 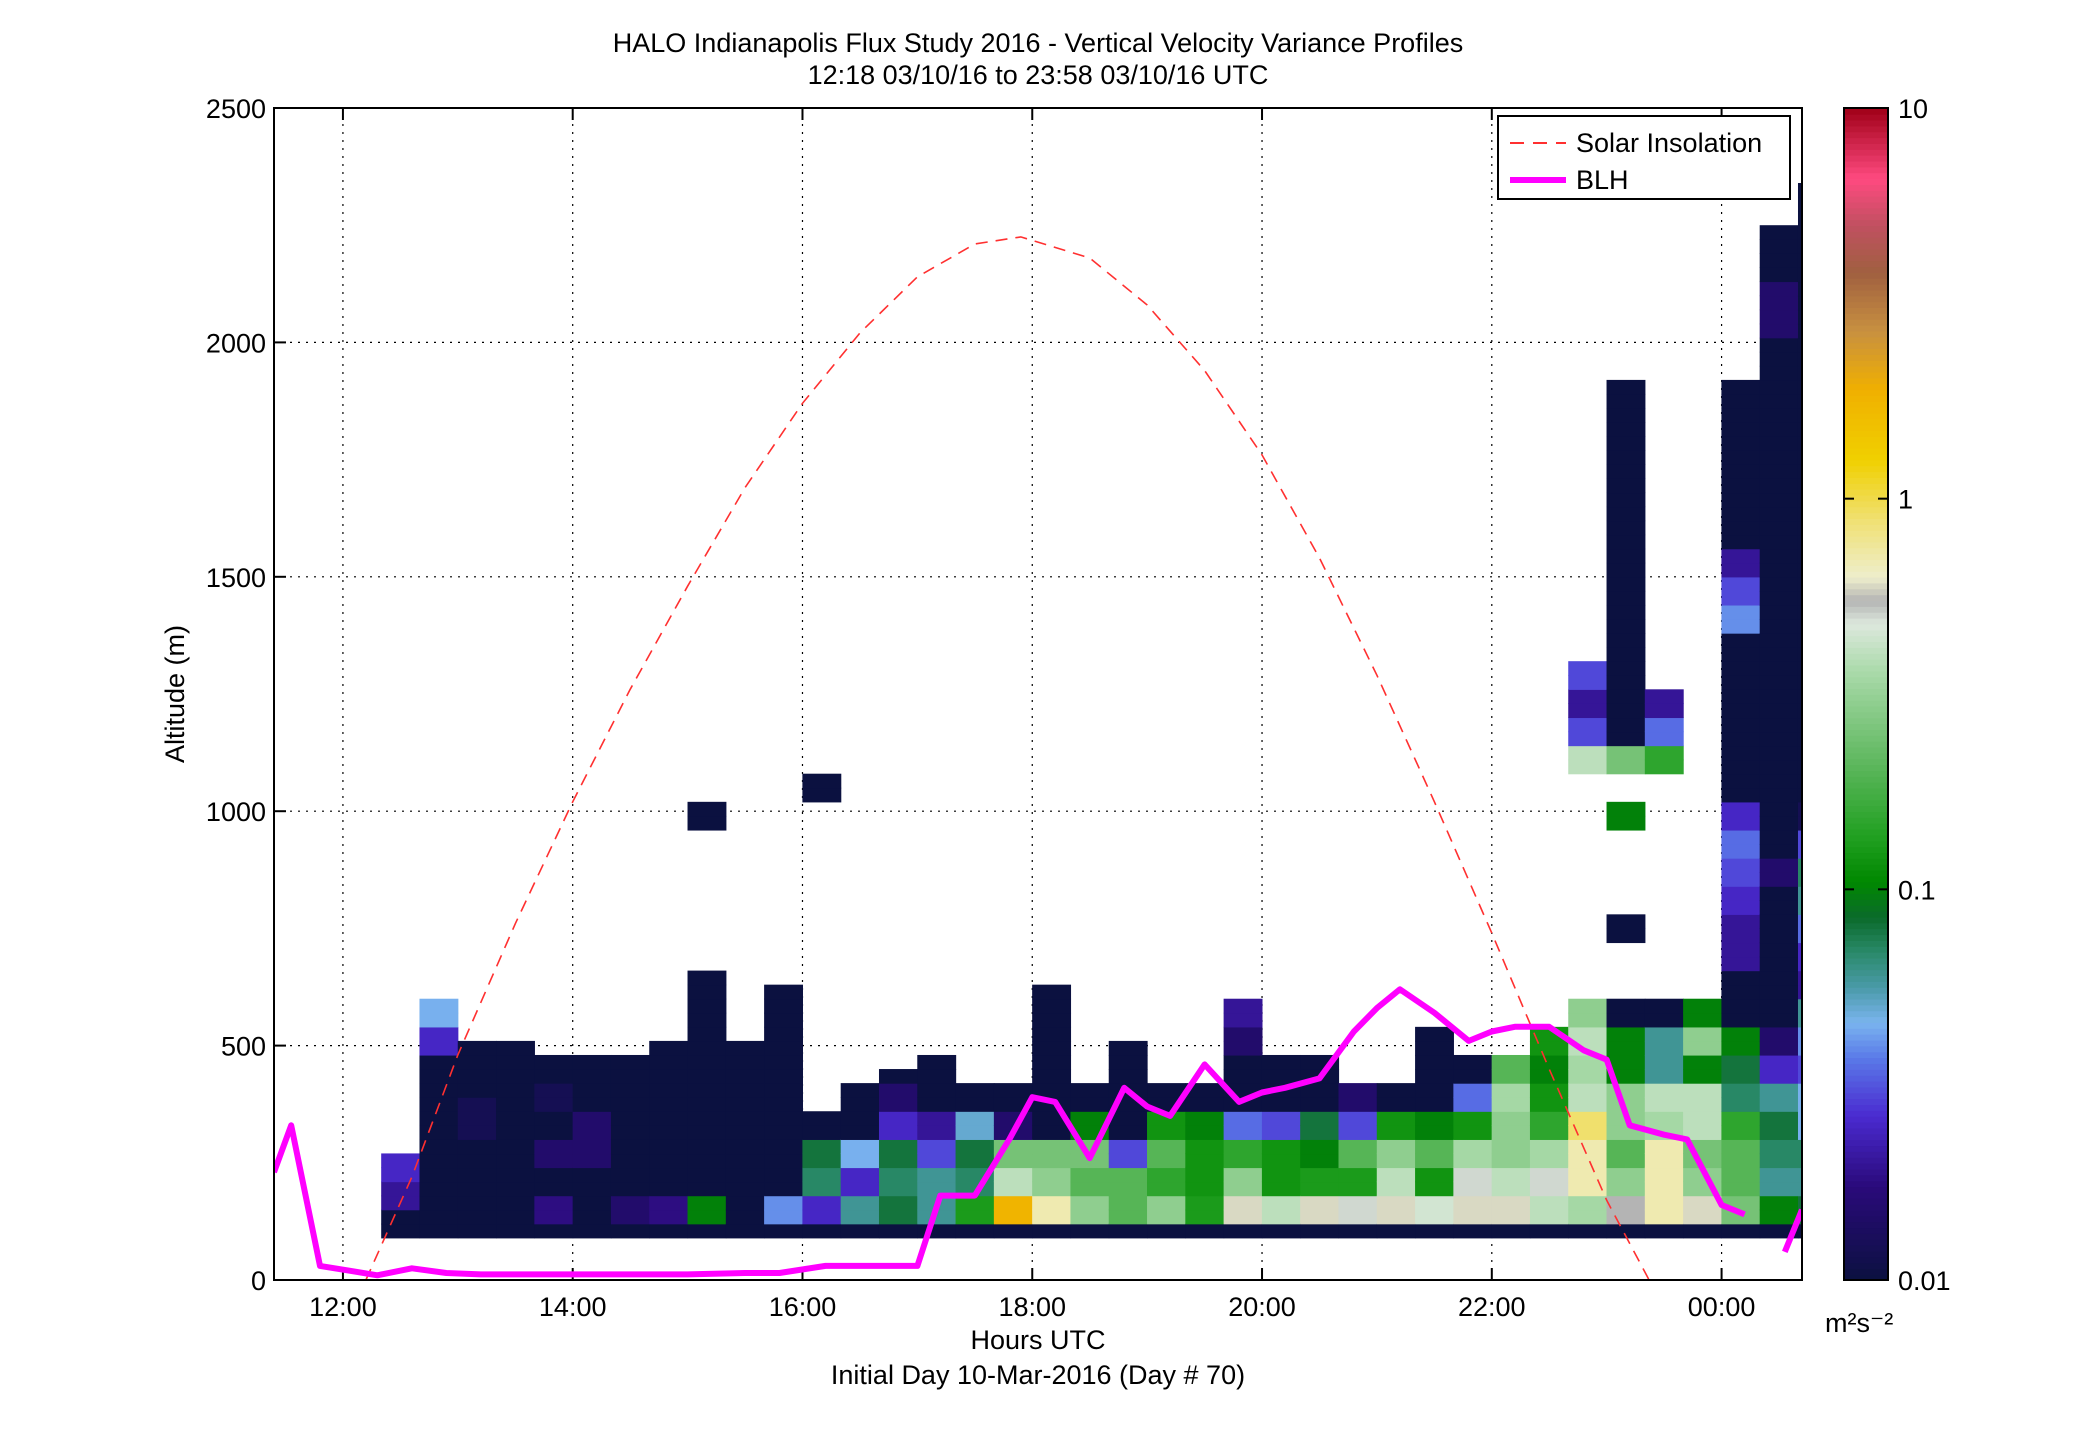 What do you see at coordinates (236, 578) in the screenshot?
I see `y-tick-label: 1500` at bounding box center [236, 578].